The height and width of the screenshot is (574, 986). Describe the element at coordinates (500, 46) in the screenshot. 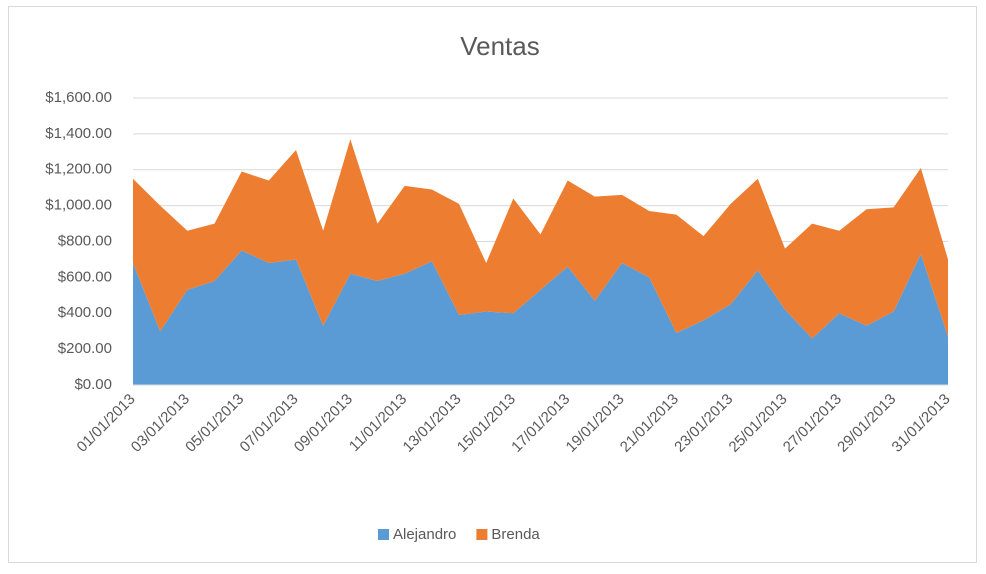

I see `chart-title: Ventas` at that location.